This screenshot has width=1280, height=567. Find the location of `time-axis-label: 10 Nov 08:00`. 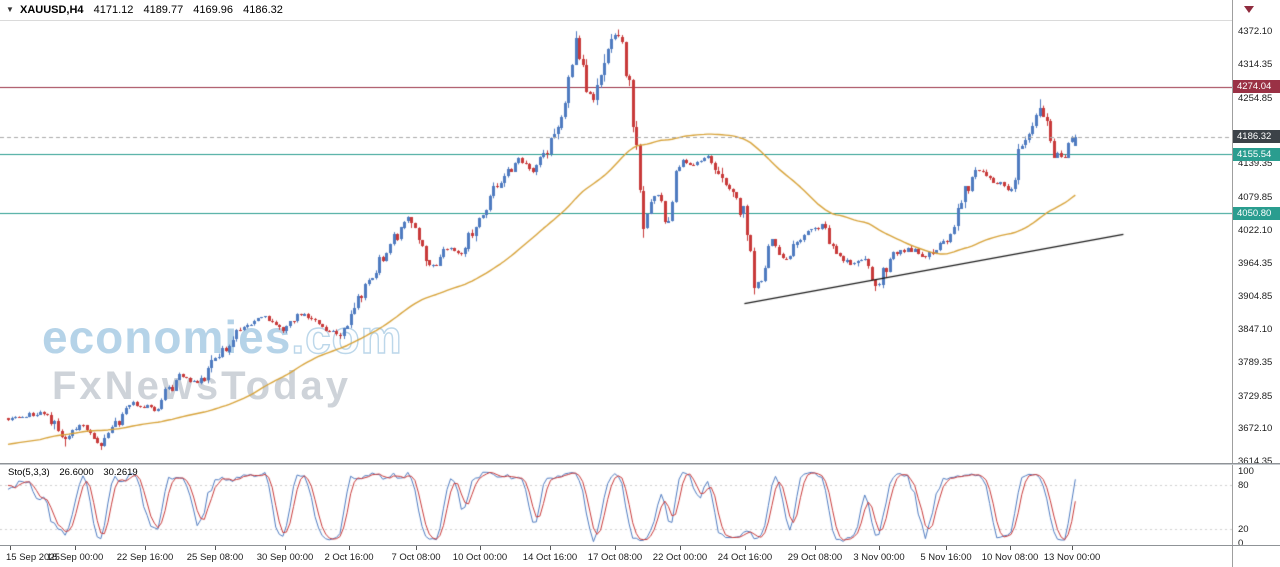

time-axis-label: 10 Nov 08:00 is located at coordinates (1010, 557).